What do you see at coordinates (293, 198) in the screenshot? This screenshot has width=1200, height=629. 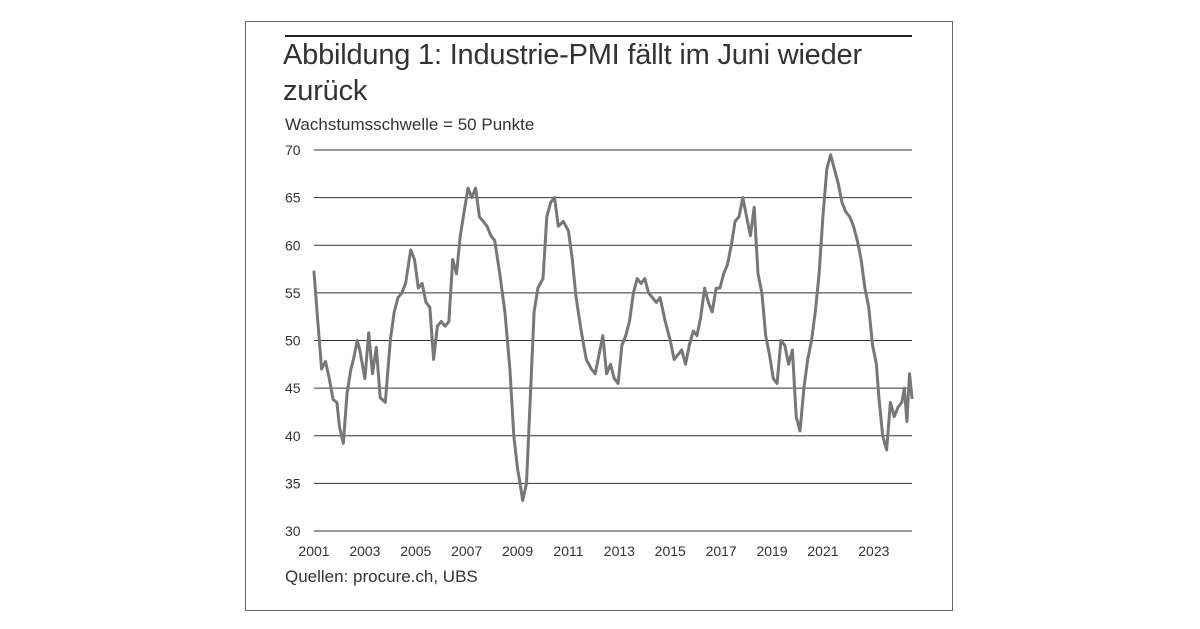 I see `y-tick-label: 65` at bounding box center [293, 198].